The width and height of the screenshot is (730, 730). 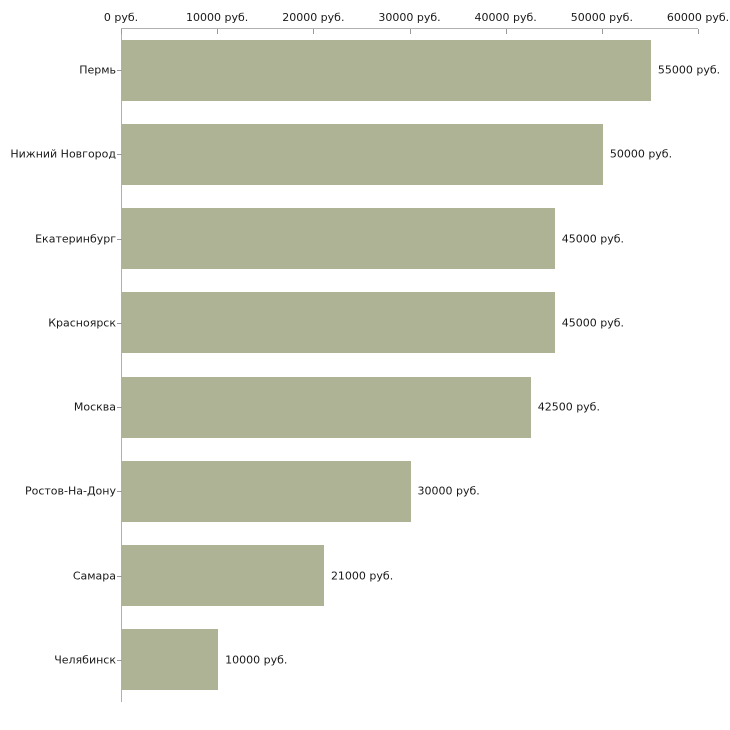 What do you see at coordinates (409, 28) in the screenshot?
I see `x-axis-line` at bounding box center [409, 28].